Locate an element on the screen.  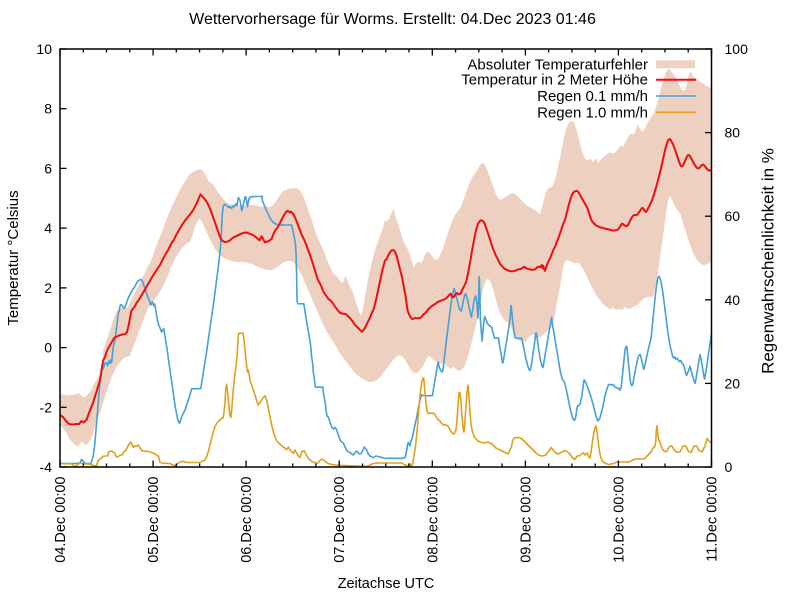
svg-text: 100 is located at coordinates (737, 49).